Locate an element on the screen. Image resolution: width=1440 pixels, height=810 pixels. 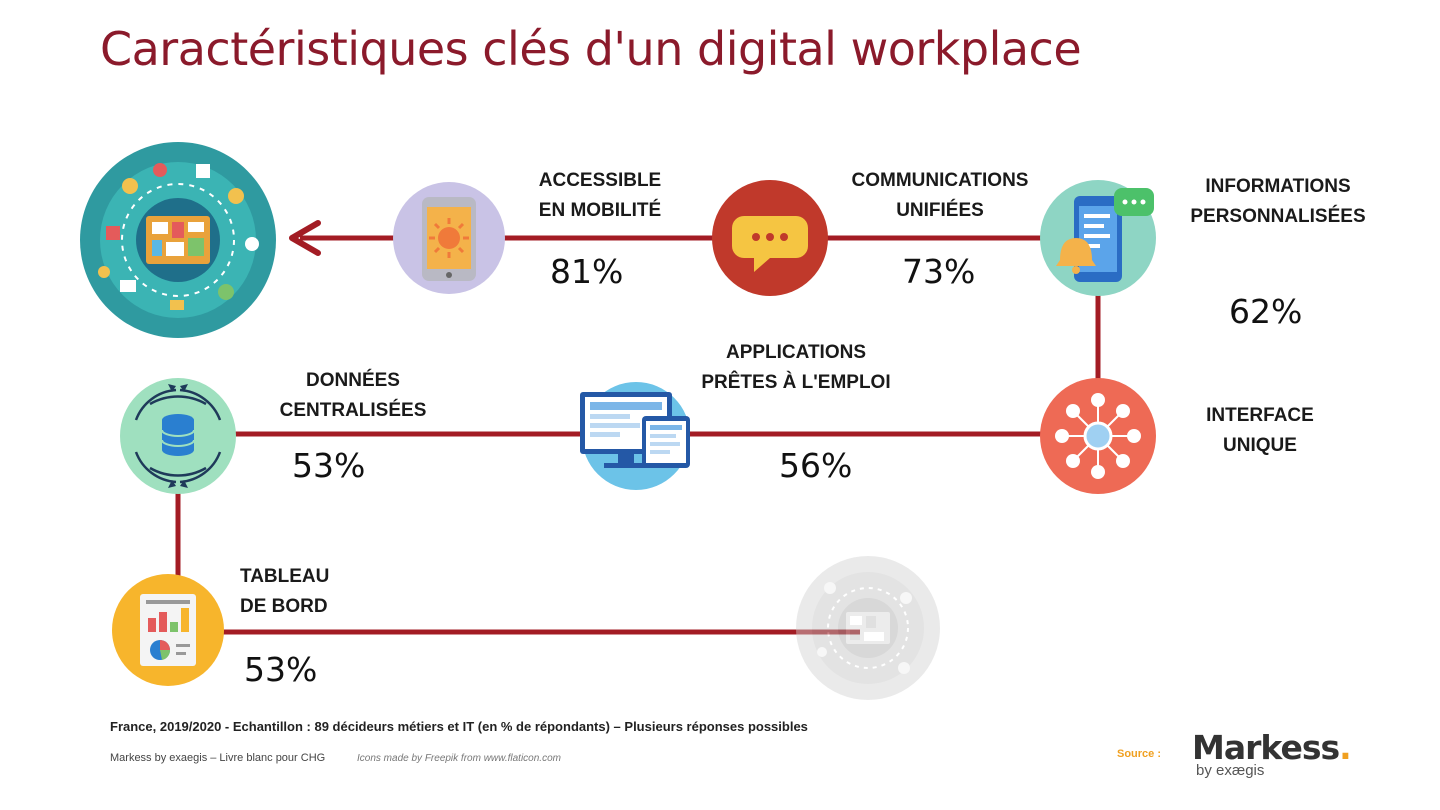
label-tableau-de-bord: TABLEAU DE BORD is located at coordinates (290, 592).